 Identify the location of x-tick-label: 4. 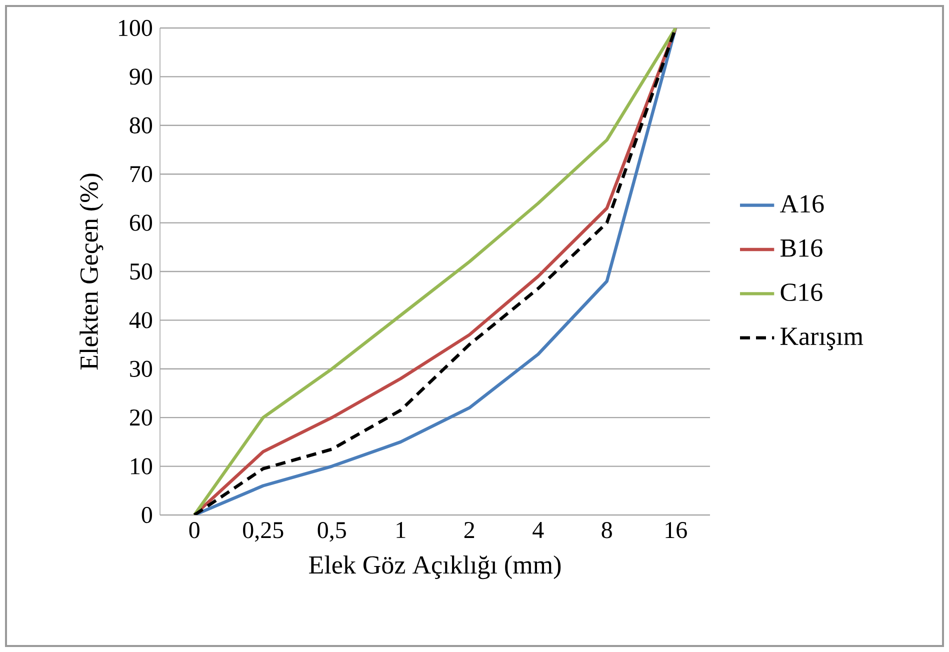
(538, 530).